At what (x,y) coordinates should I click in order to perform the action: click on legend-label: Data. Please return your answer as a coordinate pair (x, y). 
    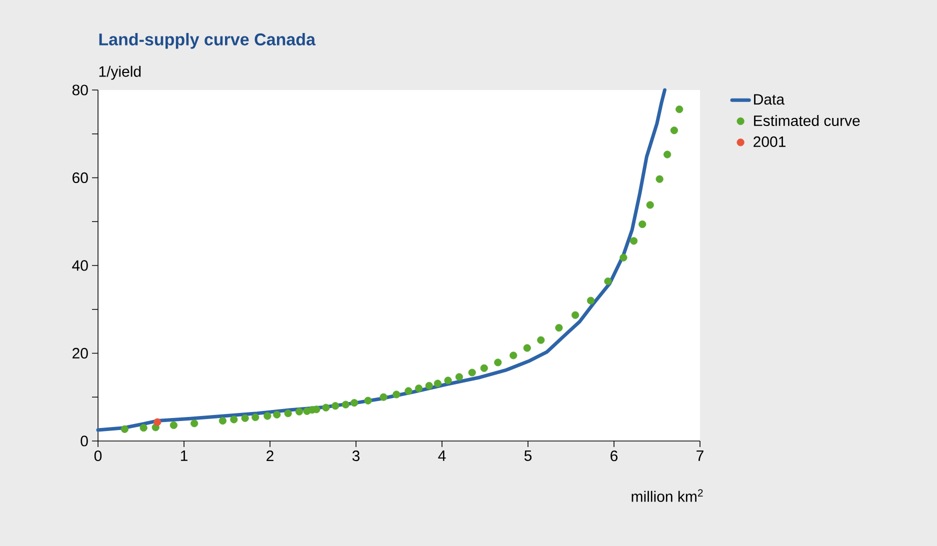
    Looking at the image, I should click on (769, 99).